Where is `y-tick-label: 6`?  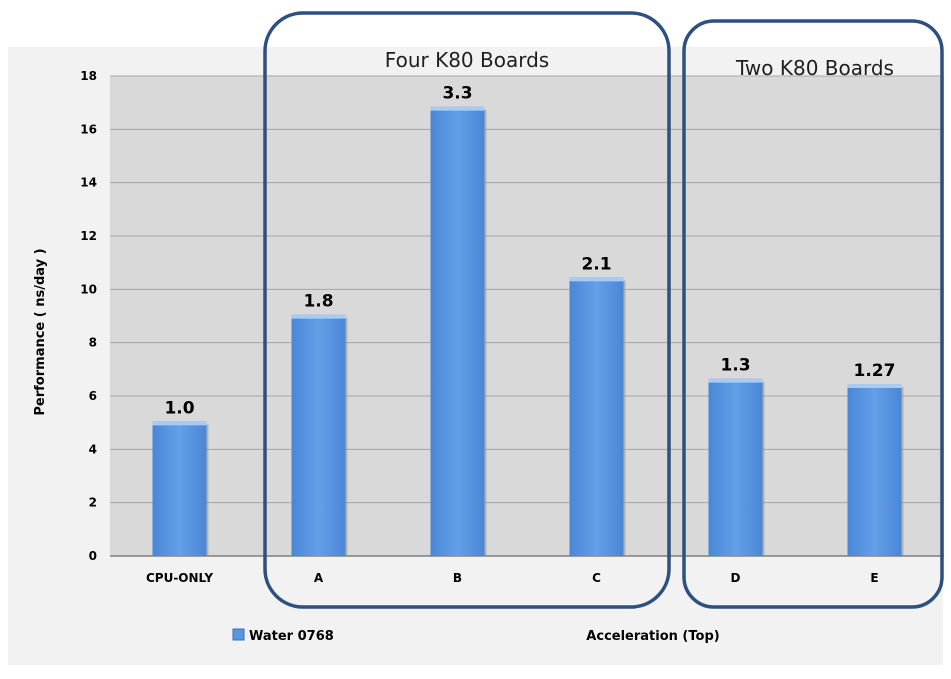 y-tick-label: 6 is located at coordinates (93, 396).